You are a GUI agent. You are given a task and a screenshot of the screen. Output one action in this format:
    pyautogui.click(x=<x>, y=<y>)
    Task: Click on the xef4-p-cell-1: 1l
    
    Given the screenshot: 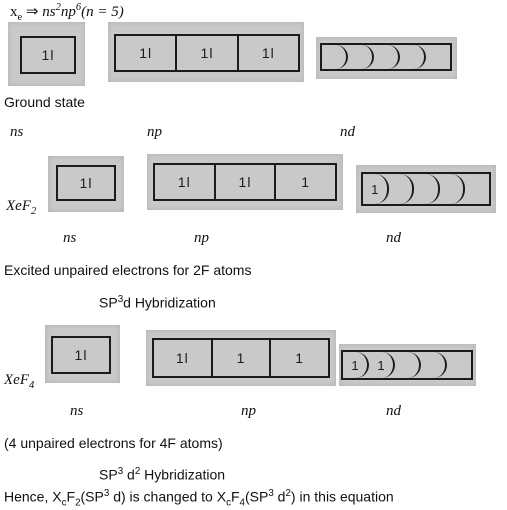 What is the action you would take?
    pyautogui.click(x=183, y=358)
    